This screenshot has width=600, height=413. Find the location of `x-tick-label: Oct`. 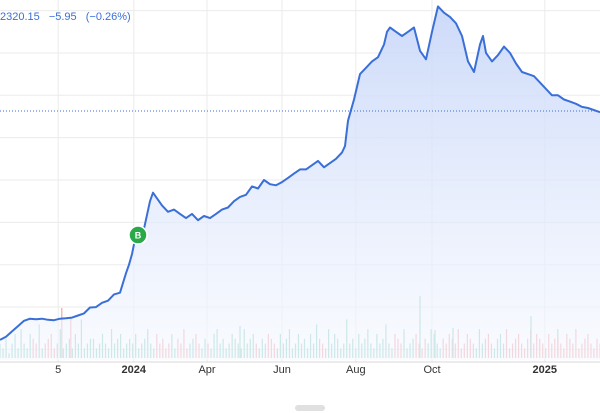

x-tick-label: Oct is located at coordinates (431, 370).